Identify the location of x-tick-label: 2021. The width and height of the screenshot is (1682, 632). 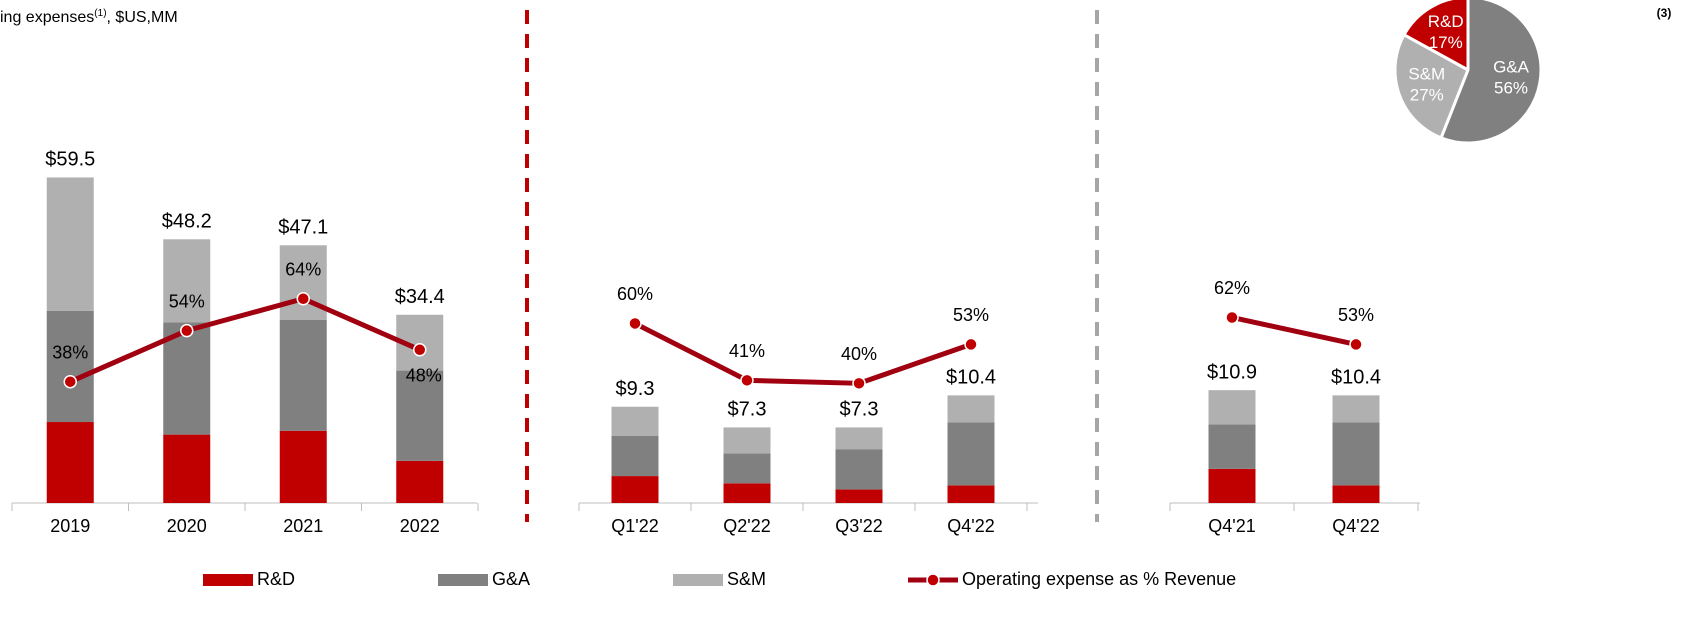
(303, 526).